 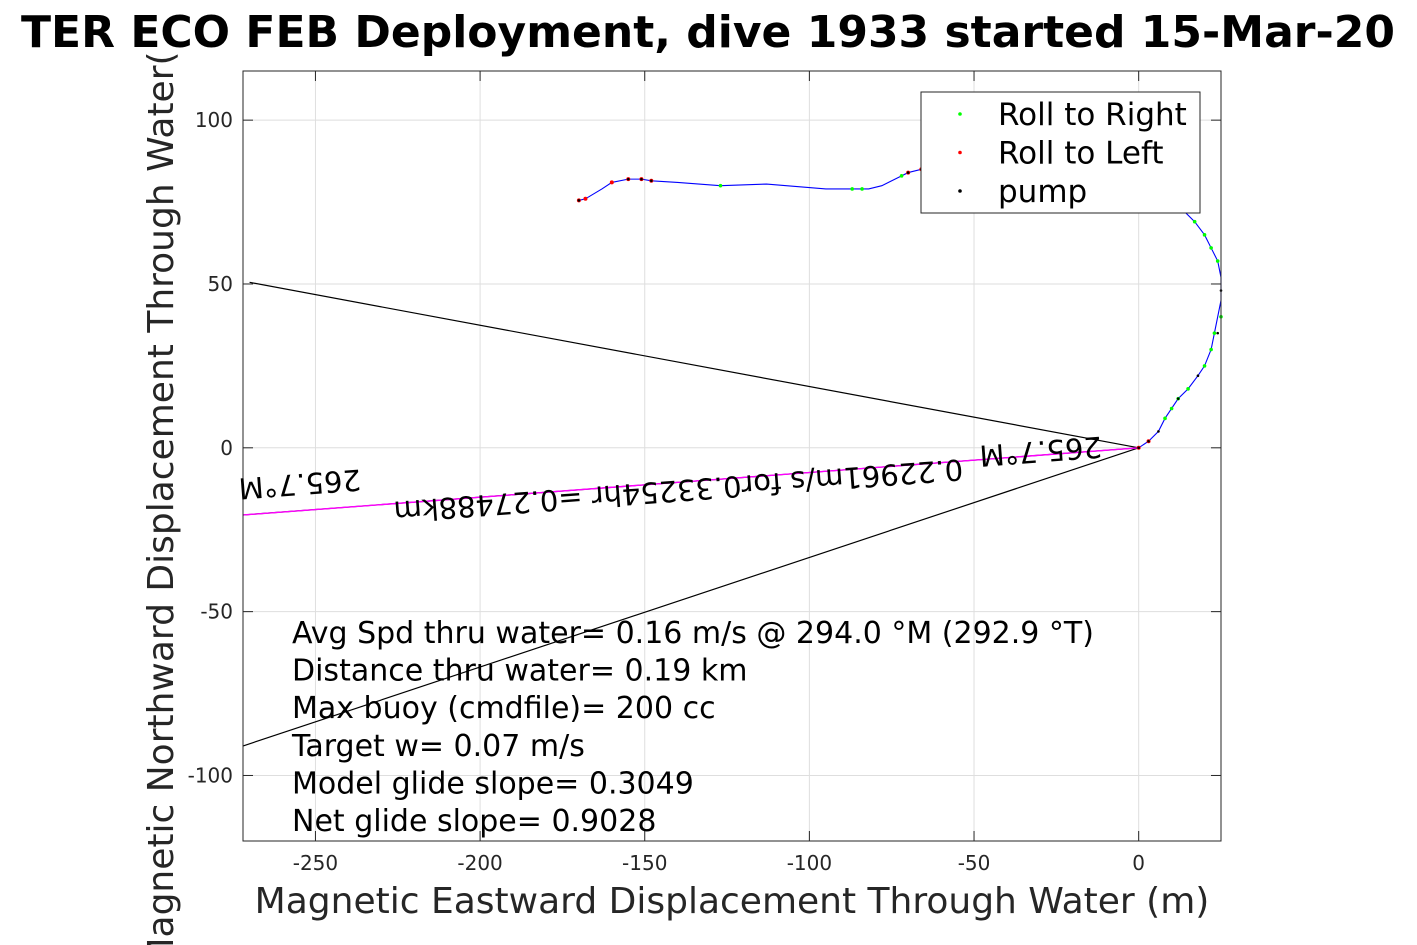 What do you see at coordinates (504, 708) in the screenshot?
I see `annotation-line: Max buoy (cmdfile)= 200 cc` at bounding box center [504, 708].